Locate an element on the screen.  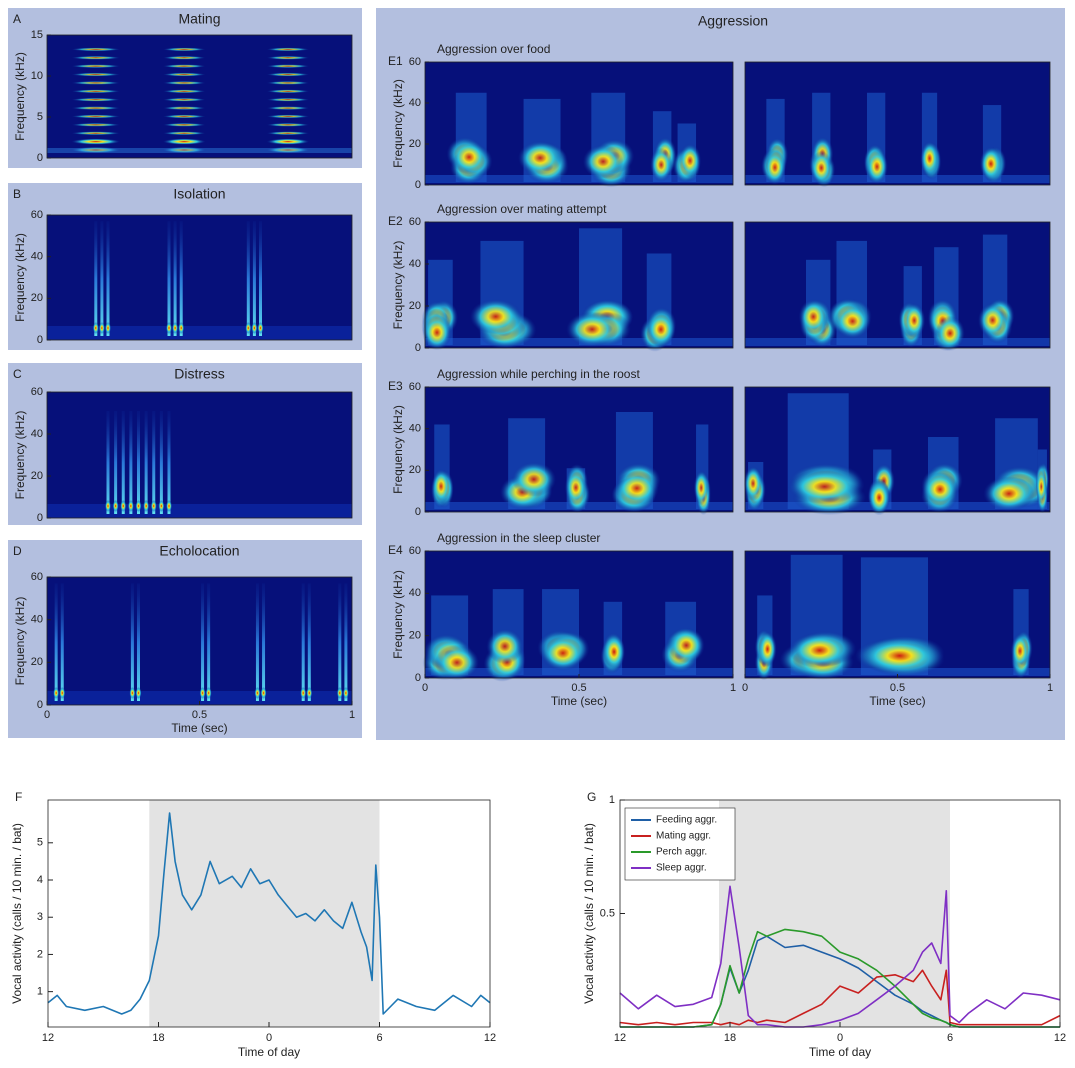
legend-label: Perch aggr. is located at coordinates (681, 852).